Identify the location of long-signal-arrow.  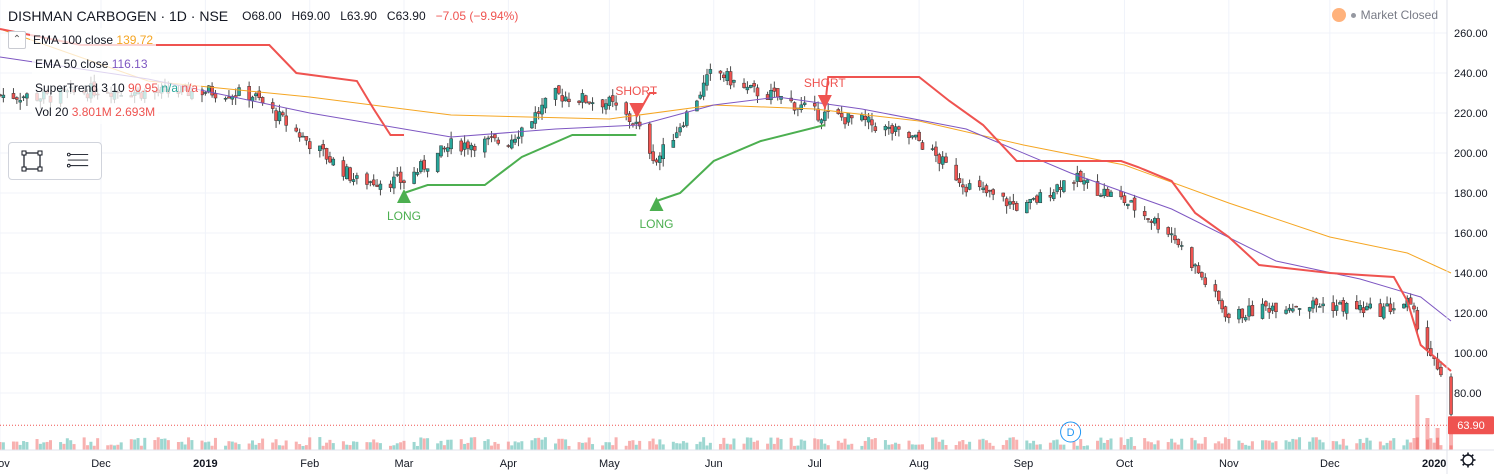
(404, 196).